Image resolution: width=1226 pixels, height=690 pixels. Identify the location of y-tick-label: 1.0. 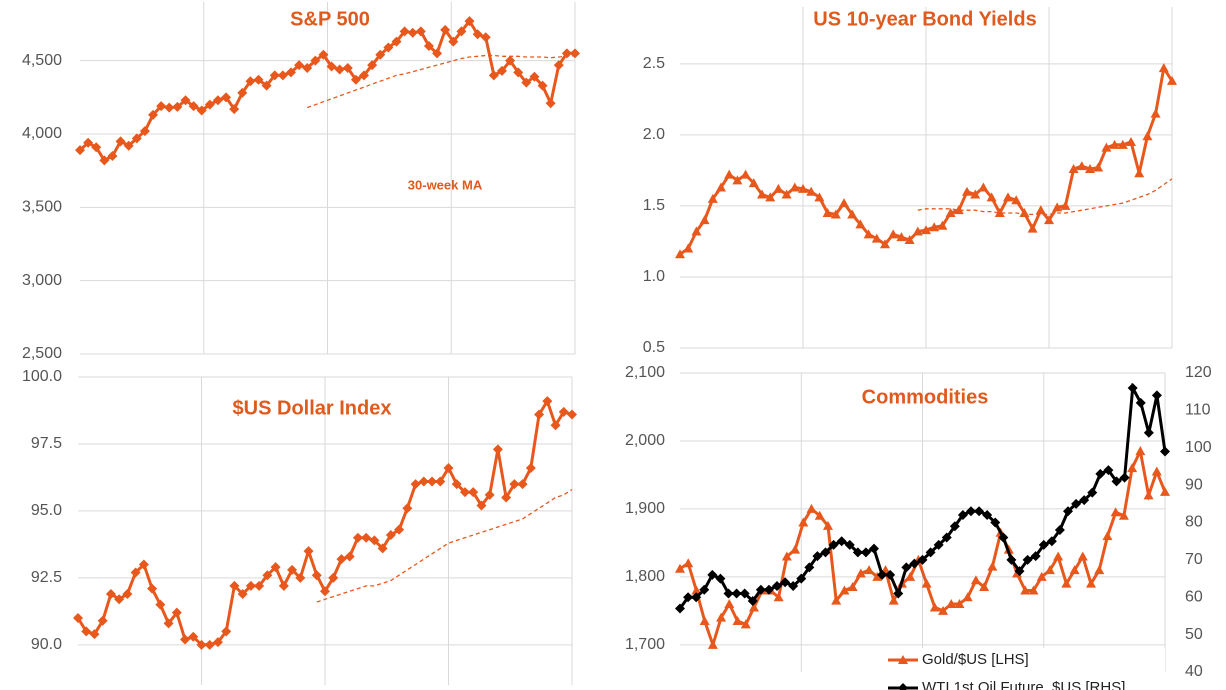
(654, 276).